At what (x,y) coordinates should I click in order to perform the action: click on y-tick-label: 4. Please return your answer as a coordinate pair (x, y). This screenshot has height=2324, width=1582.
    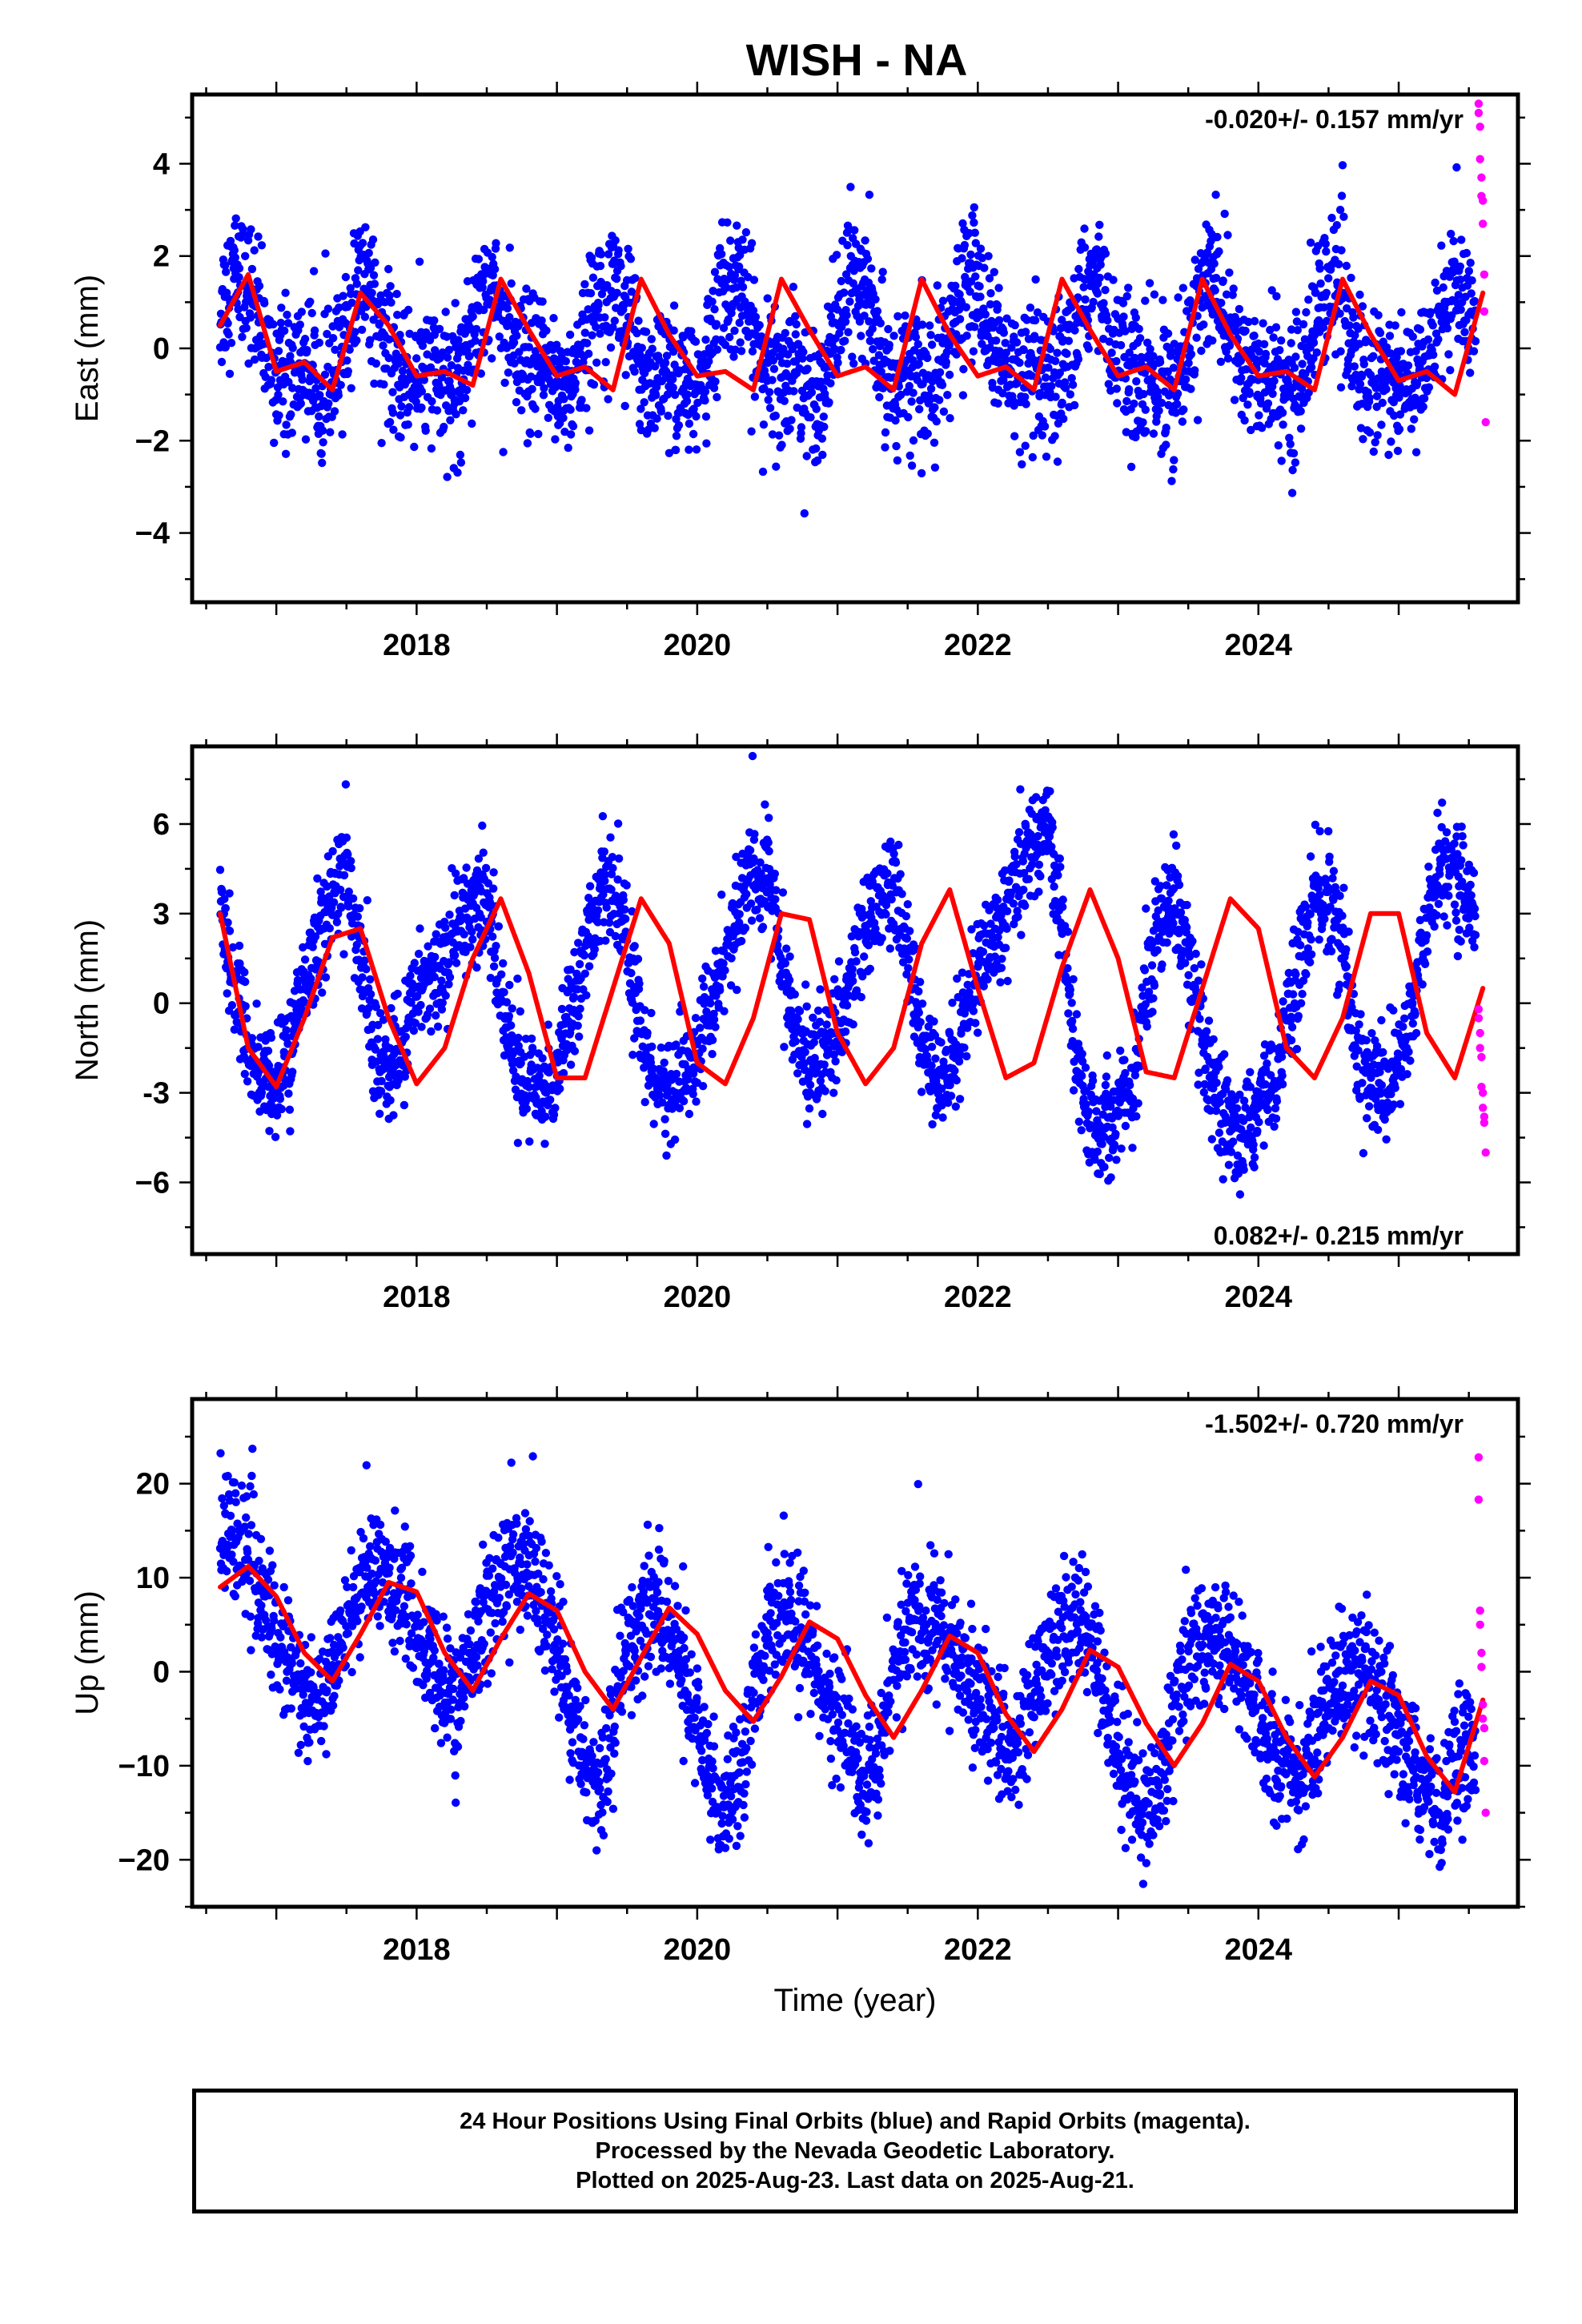
    Looking at the image, I should click on (161, 164).